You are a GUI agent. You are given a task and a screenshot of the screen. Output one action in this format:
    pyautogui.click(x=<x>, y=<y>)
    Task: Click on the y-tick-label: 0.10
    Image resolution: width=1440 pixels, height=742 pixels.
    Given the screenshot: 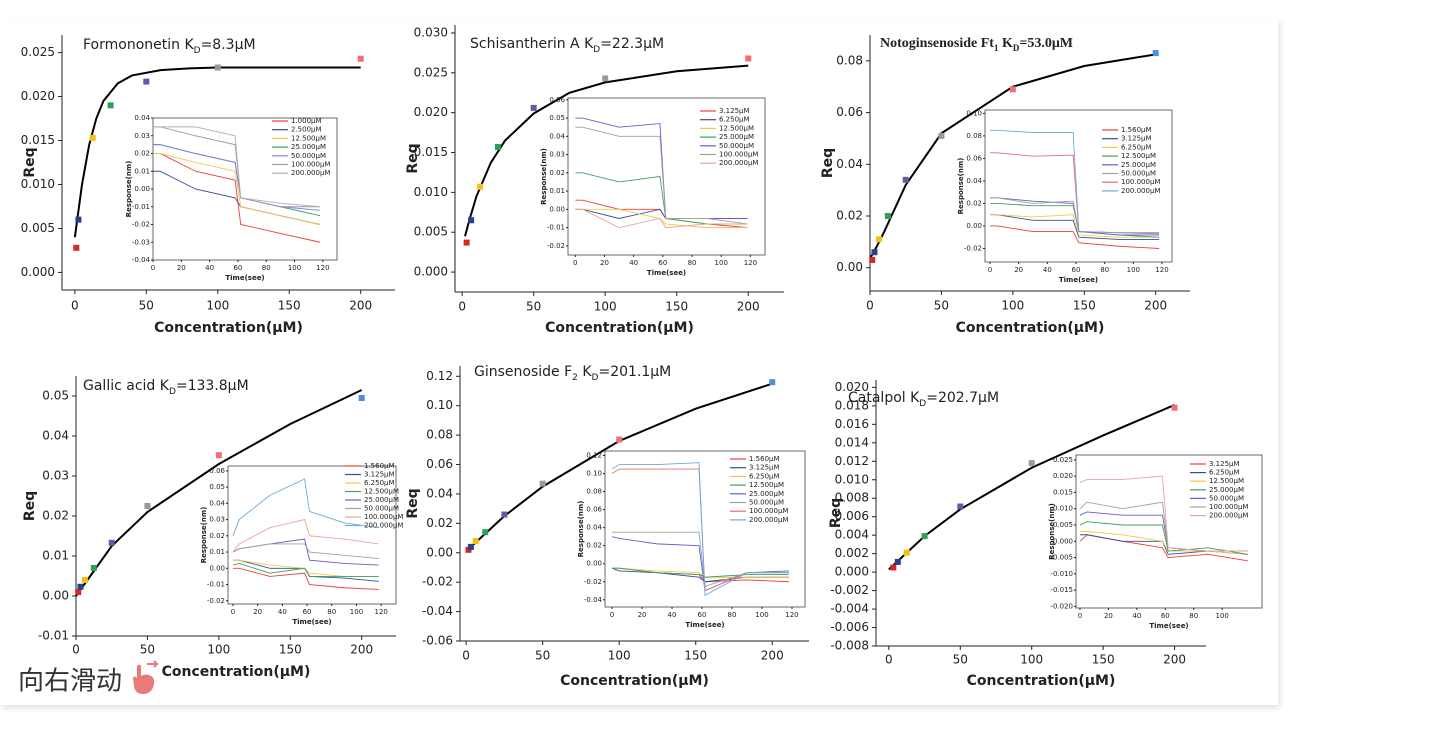 What is the action you would take?
    pyautogui.click(x=439, y=405)
    